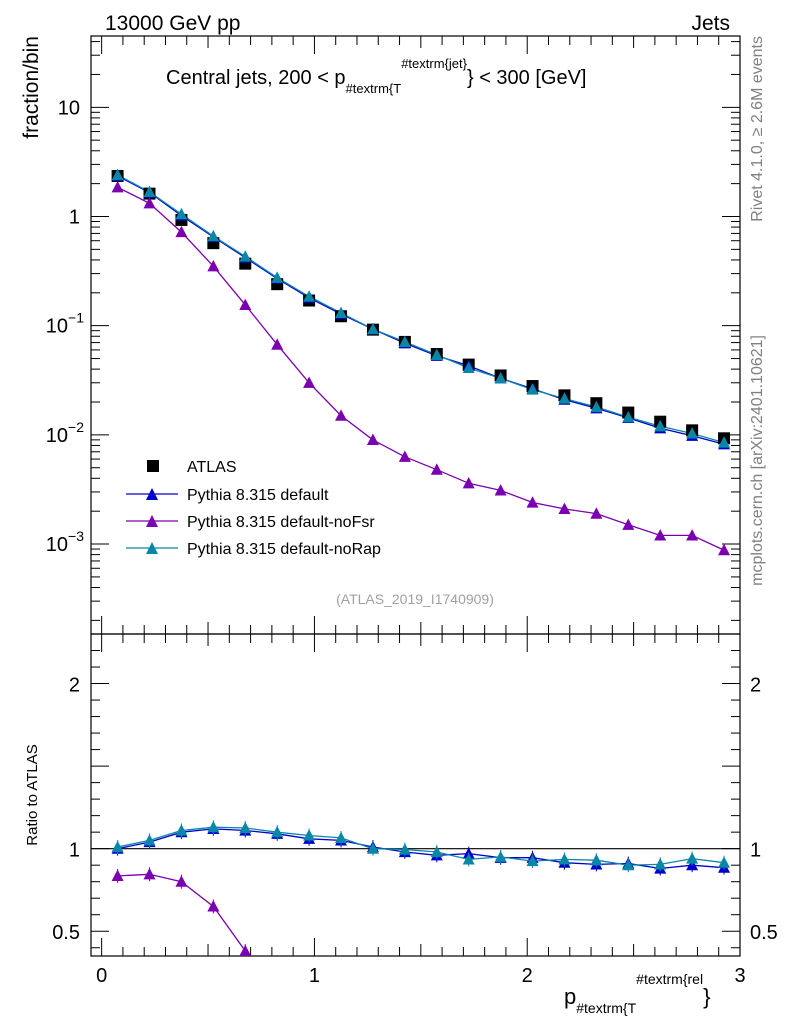 Image resolution: width=786 pixels, height=1024 pixels. What do you see at coordinates (284, 549) in the screenshot?
I see `legend-label-norap: Pythia 8.315 default-noRap` at bounding box center [284, 549].